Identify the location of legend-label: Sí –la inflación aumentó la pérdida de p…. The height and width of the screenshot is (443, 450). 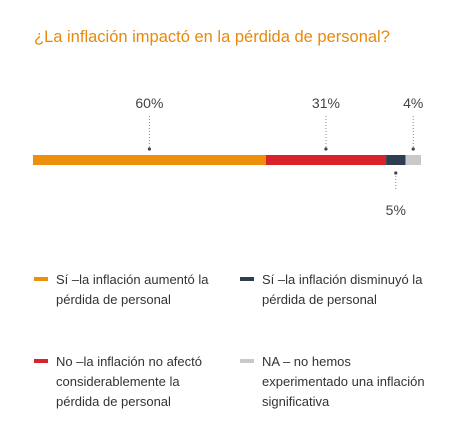
(132, 289).